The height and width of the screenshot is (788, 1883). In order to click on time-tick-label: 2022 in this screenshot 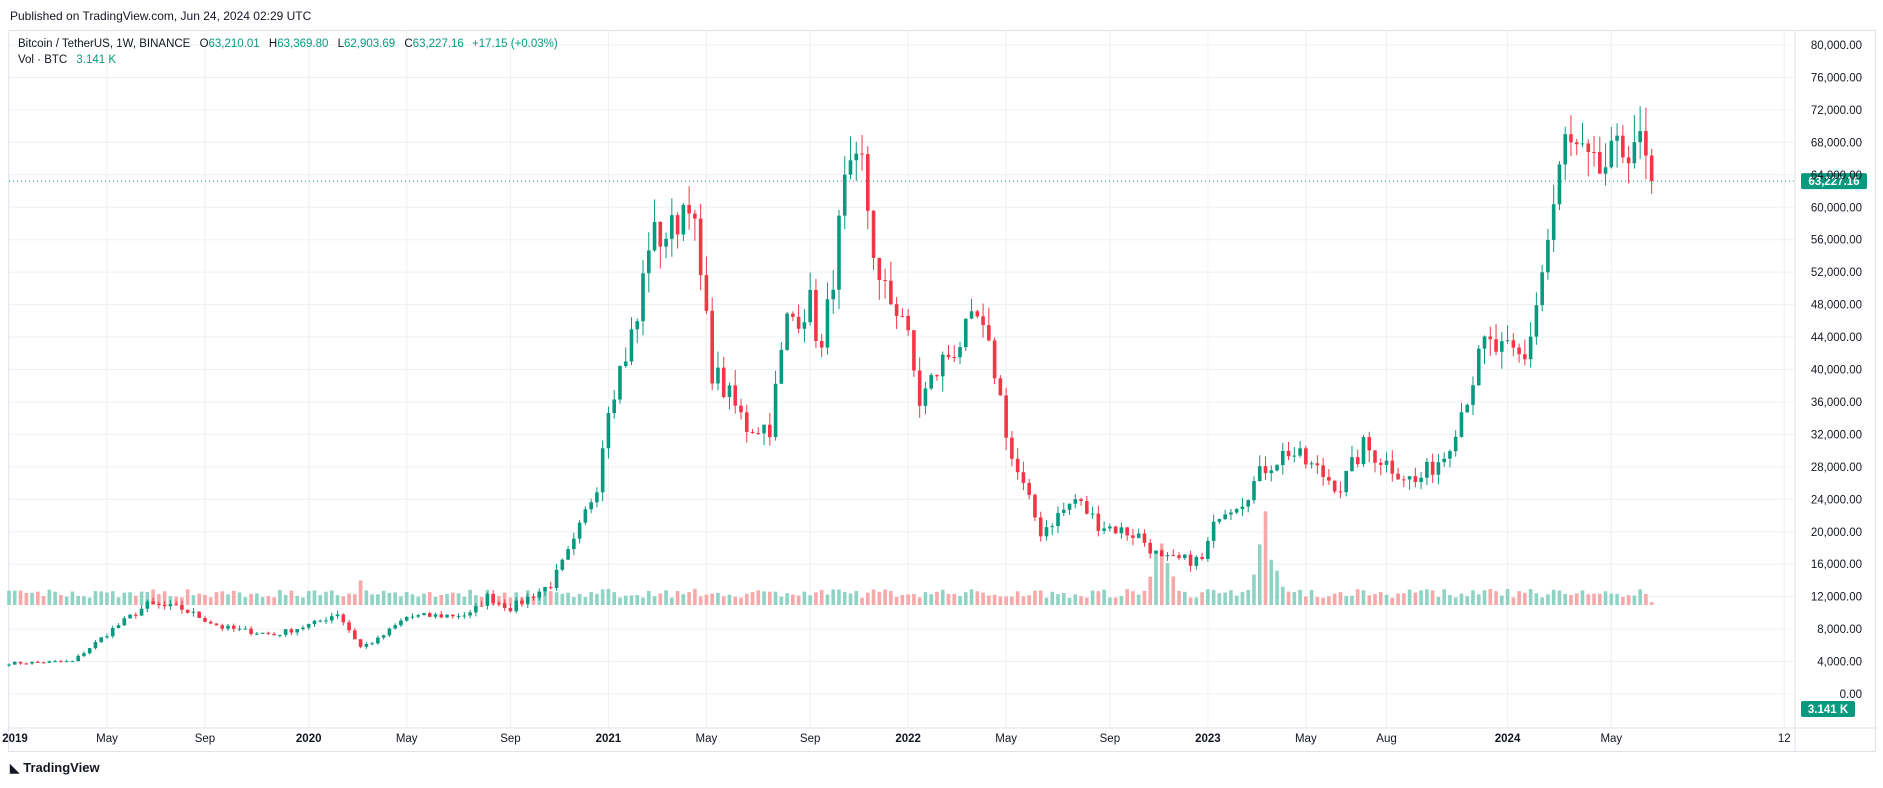, I will do `click(908, 739)`.